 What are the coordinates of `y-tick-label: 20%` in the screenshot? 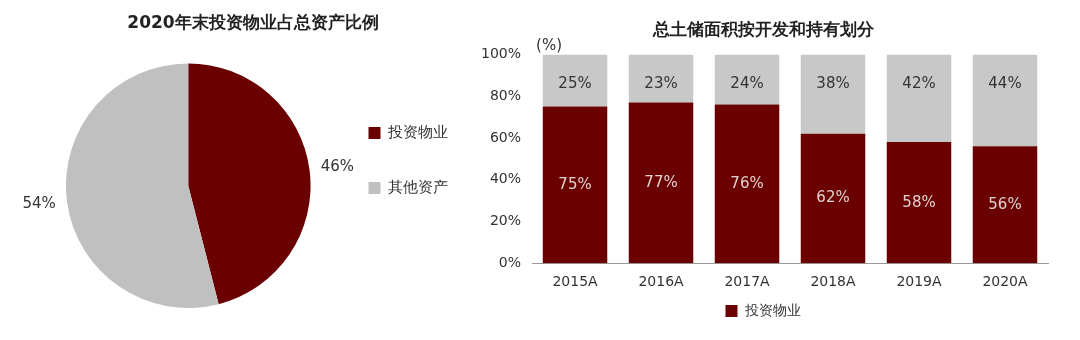 It's located at (505, 220).